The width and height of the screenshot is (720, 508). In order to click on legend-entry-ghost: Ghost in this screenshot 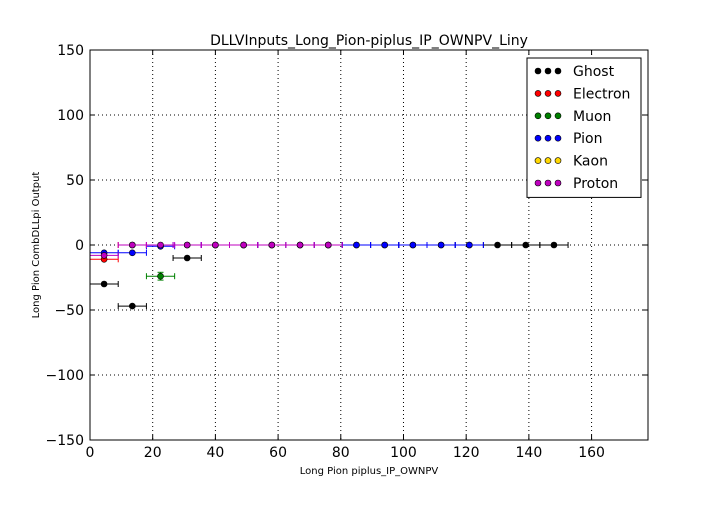, I will do `click(574, 72)`.